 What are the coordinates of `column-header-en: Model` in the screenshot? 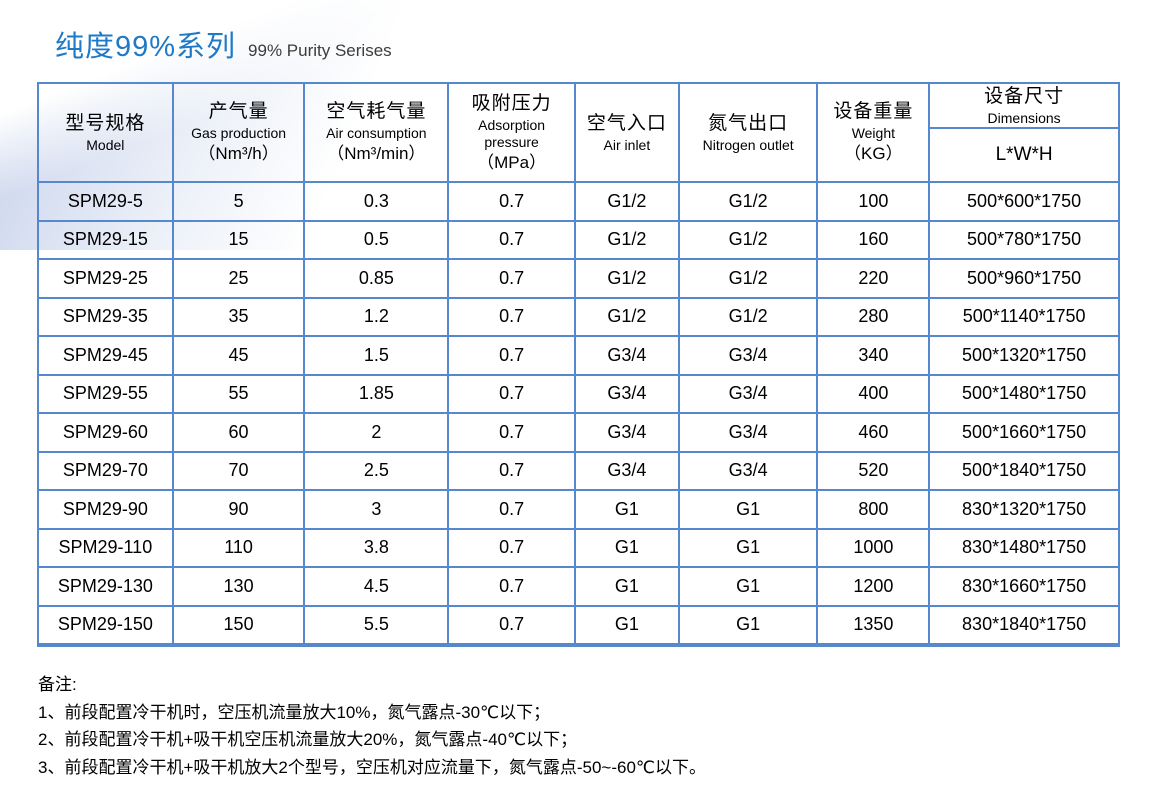 It's located at (105, 145).